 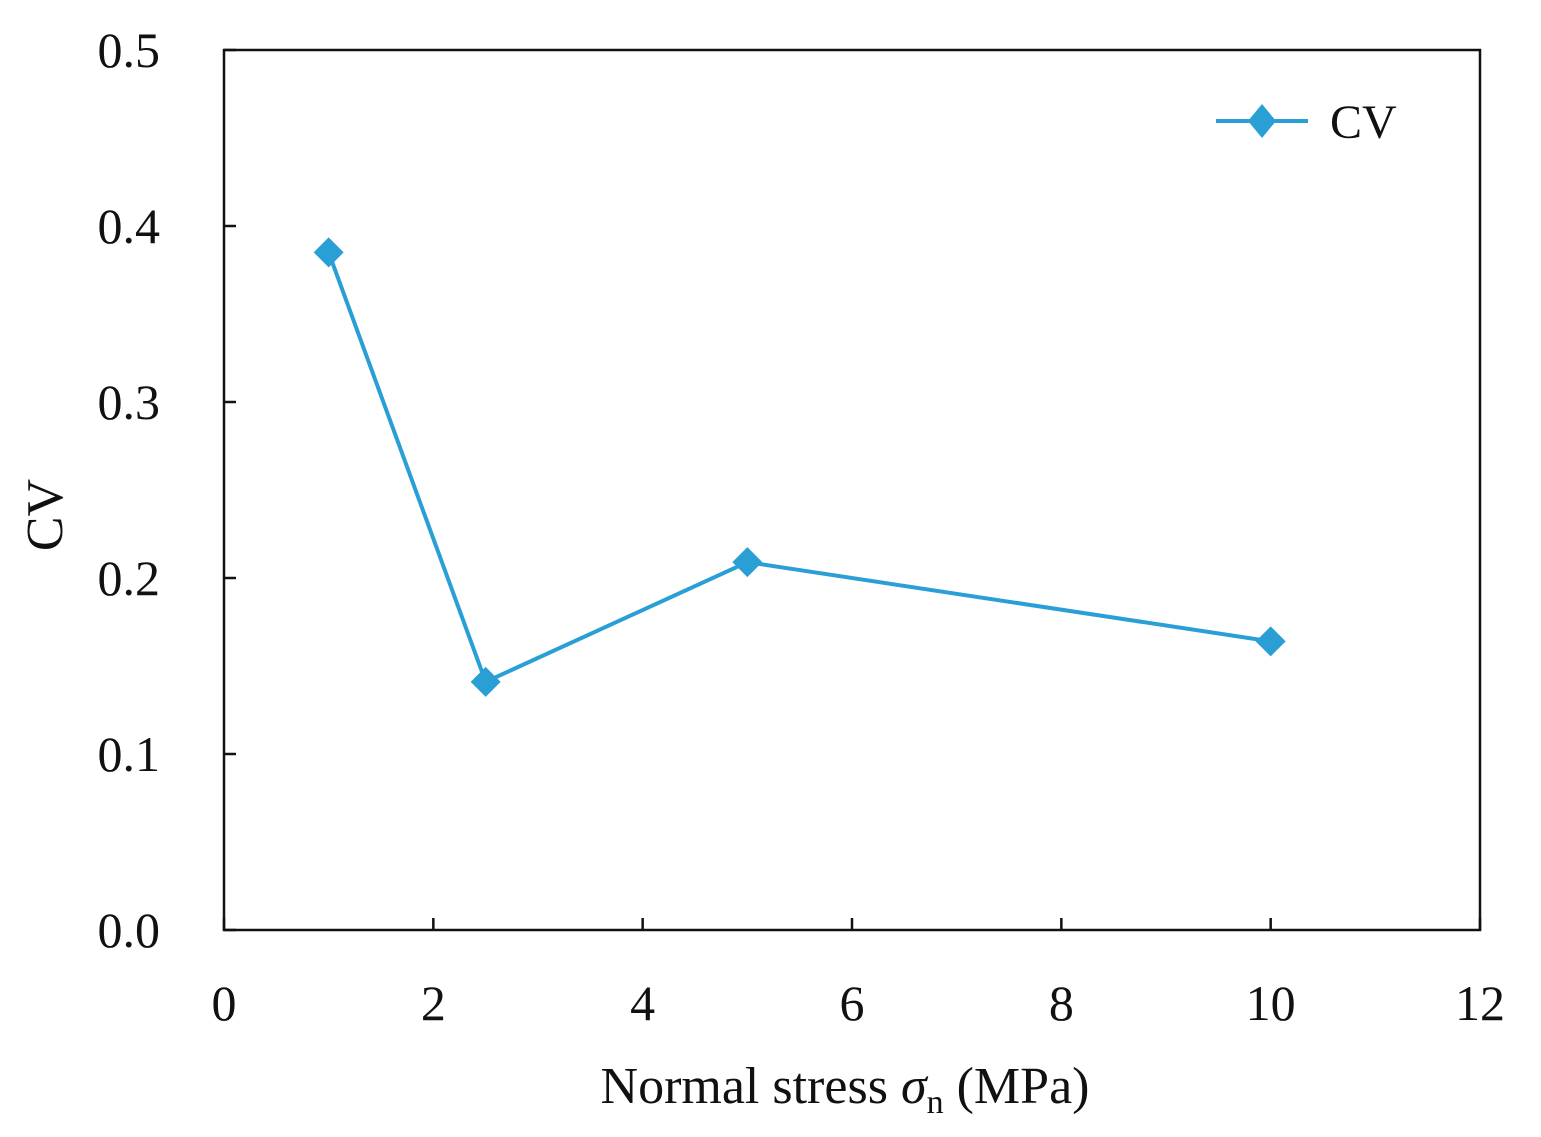 I want to click on x-tick-label: 10, so click(x=1271, y=1003).